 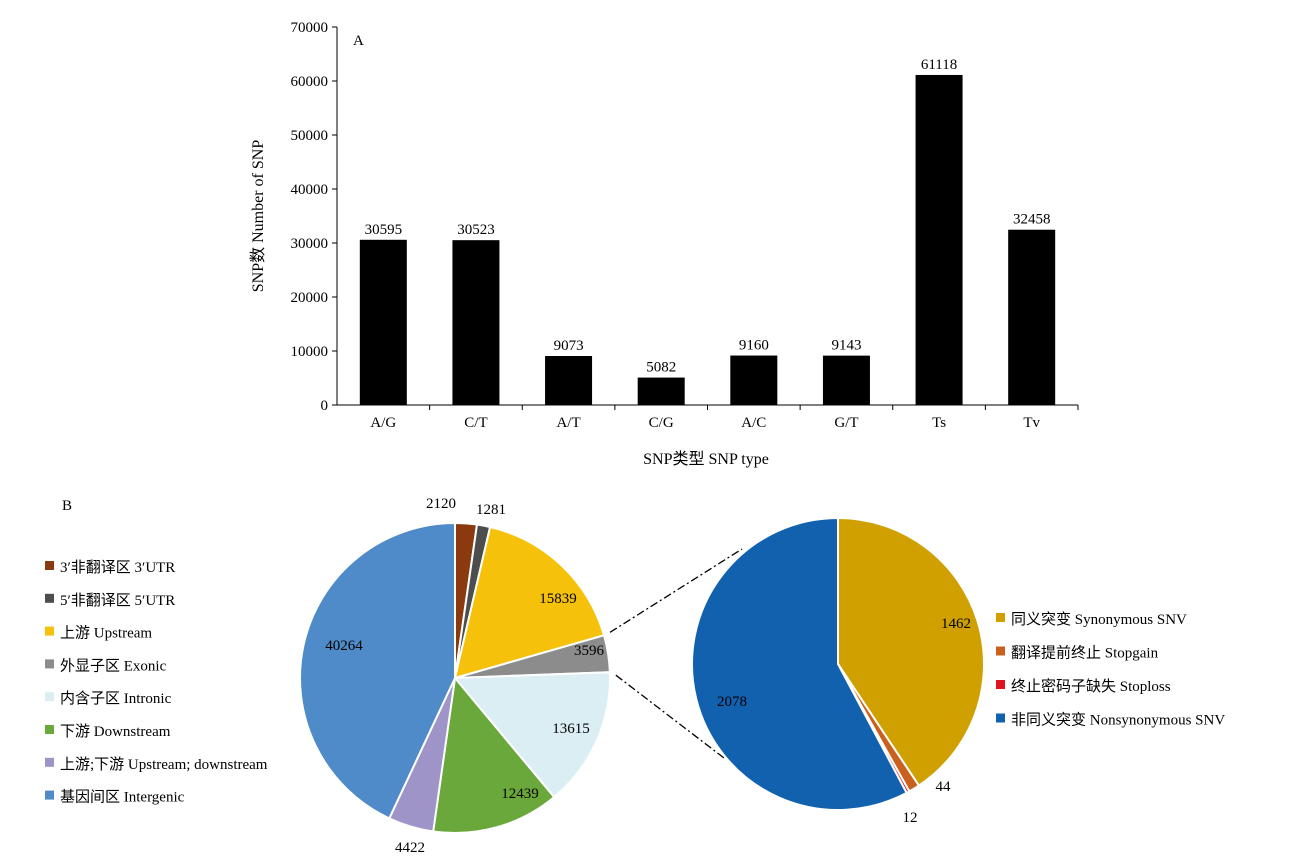 I want to click on pie2-value-labels: 1462 44 12 2078, so click(x=844, y=721).